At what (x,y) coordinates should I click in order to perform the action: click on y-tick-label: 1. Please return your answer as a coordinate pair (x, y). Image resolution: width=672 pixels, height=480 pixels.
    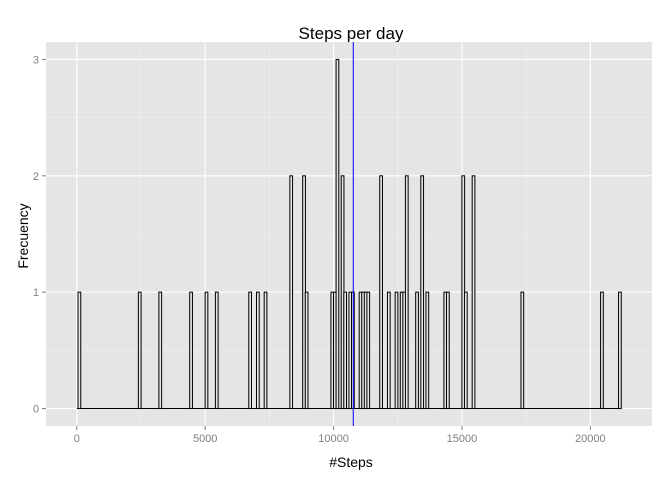
    Looking at the image, I should click on (36, 293).